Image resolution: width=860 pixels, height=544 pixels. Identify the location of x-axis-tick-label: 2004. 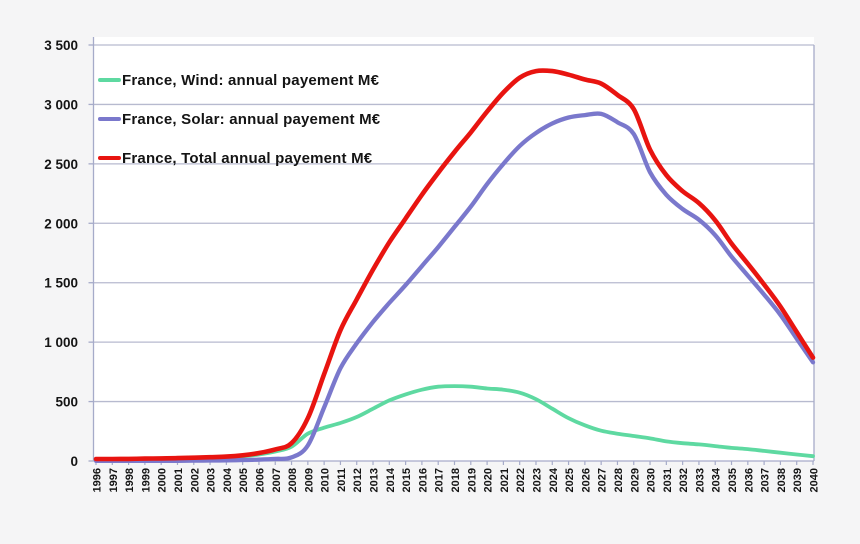
(228, 479).